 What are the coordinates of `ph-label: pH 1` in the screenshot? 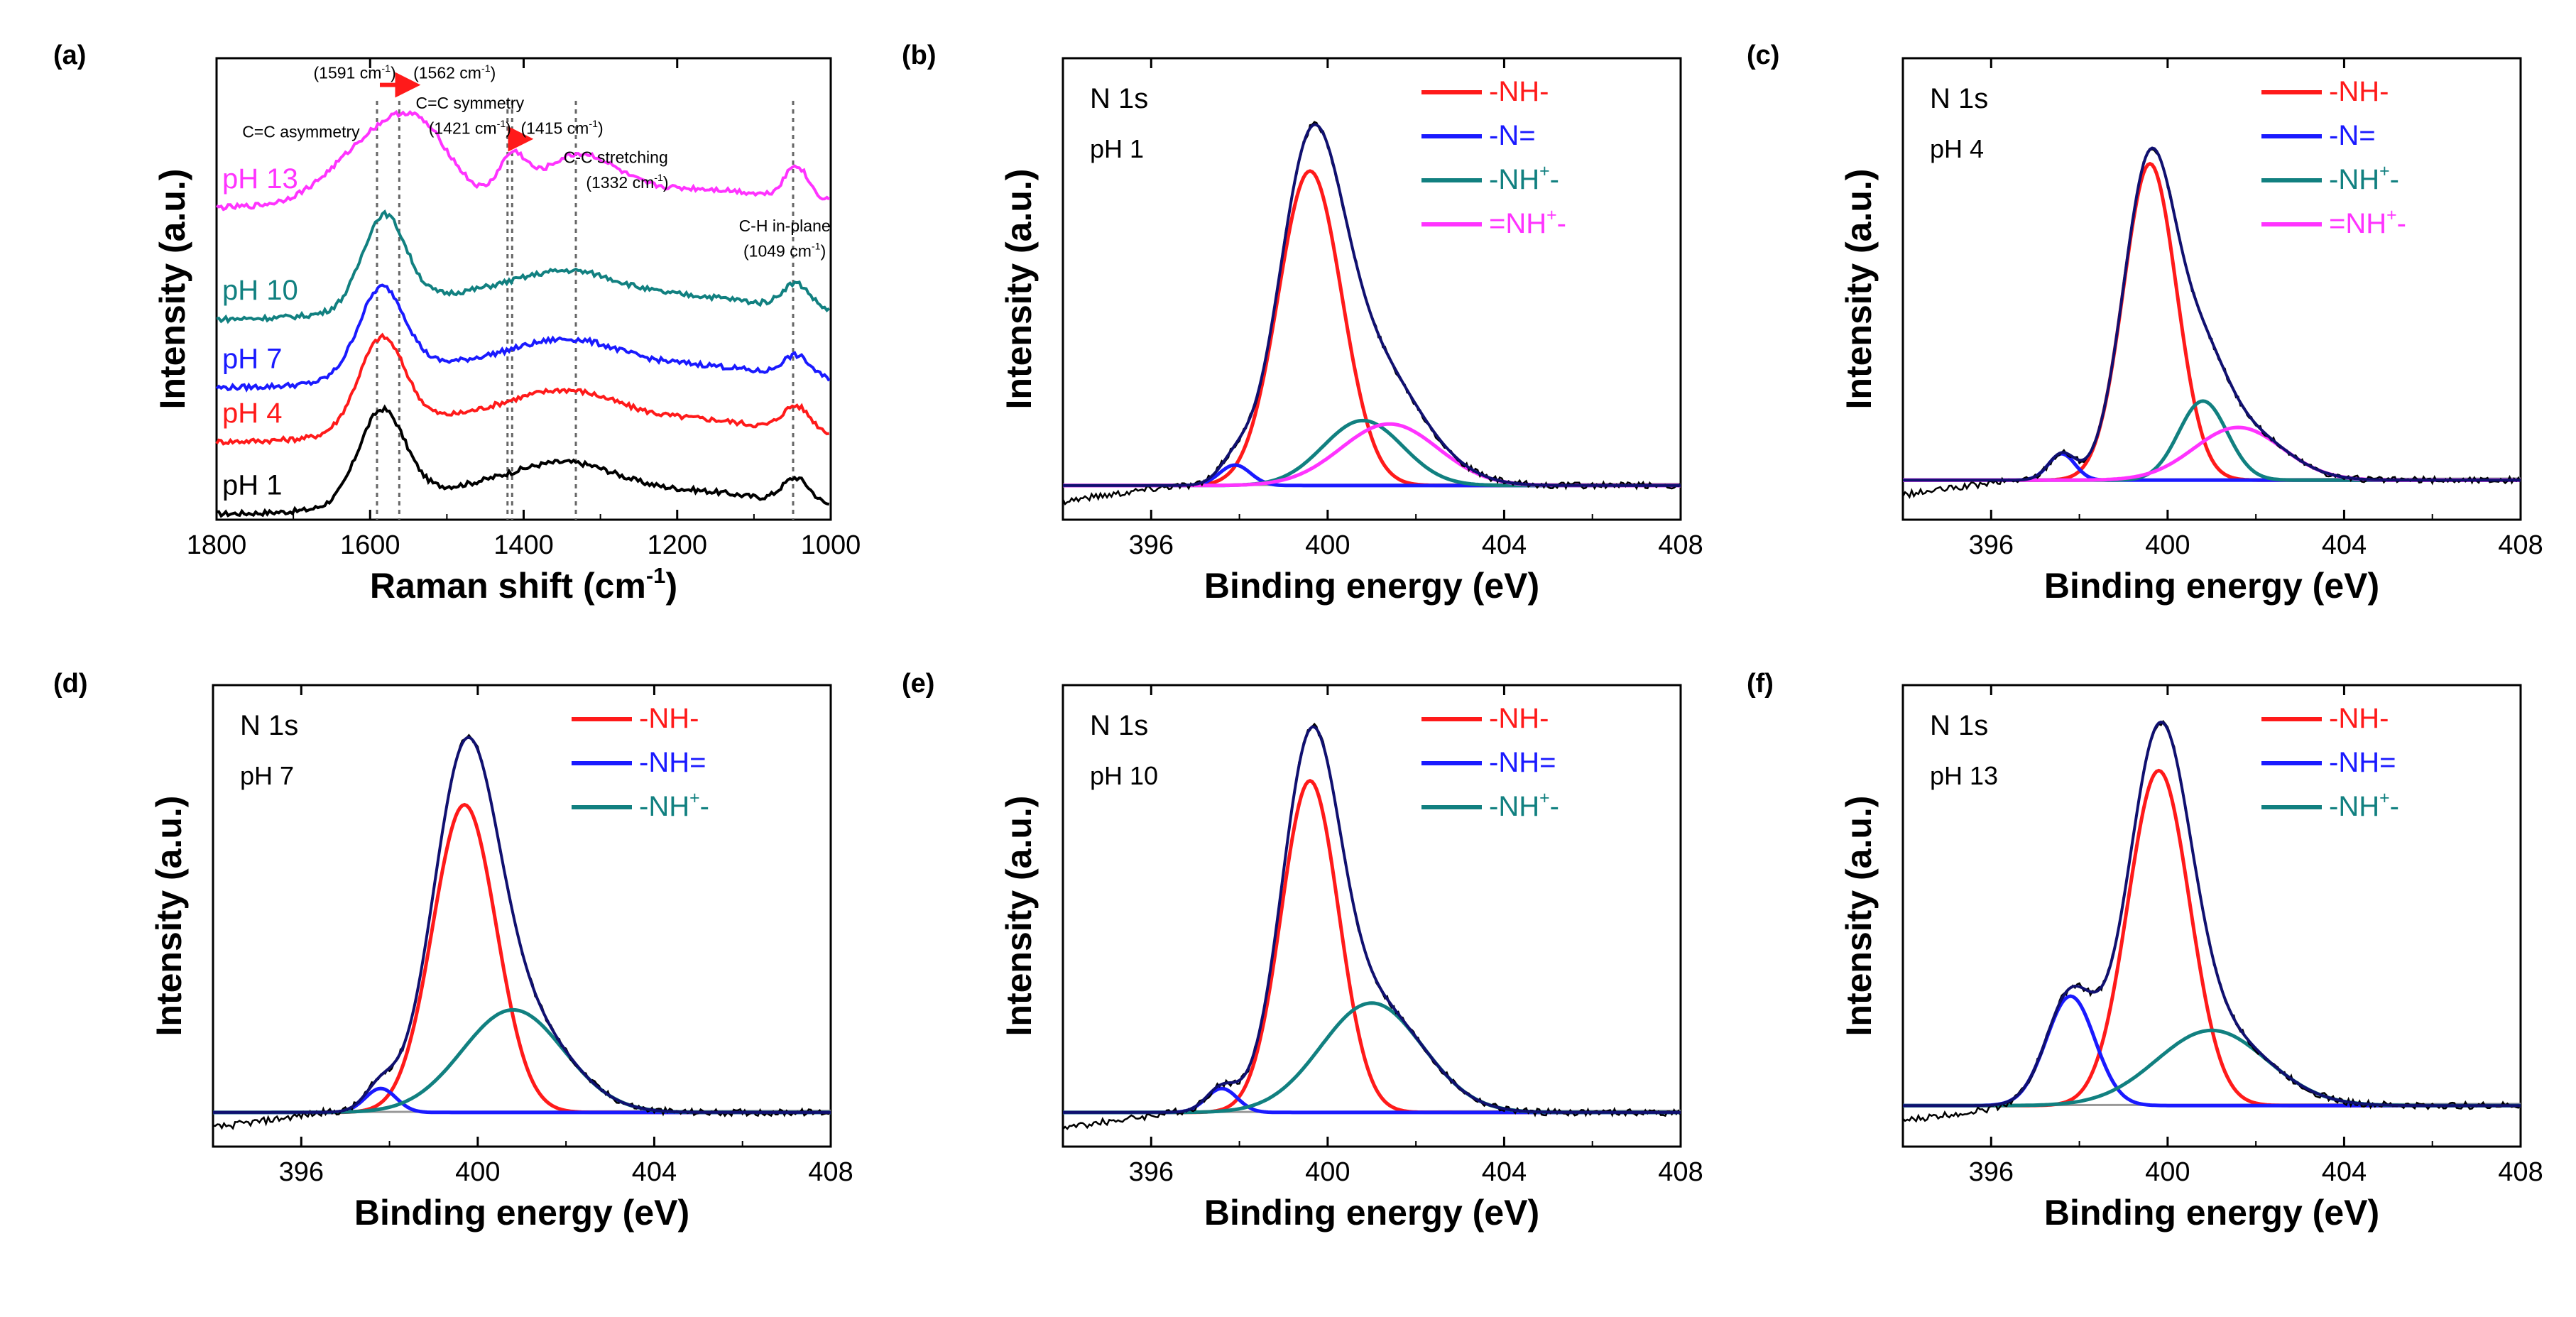 It's located at (1117, 148).